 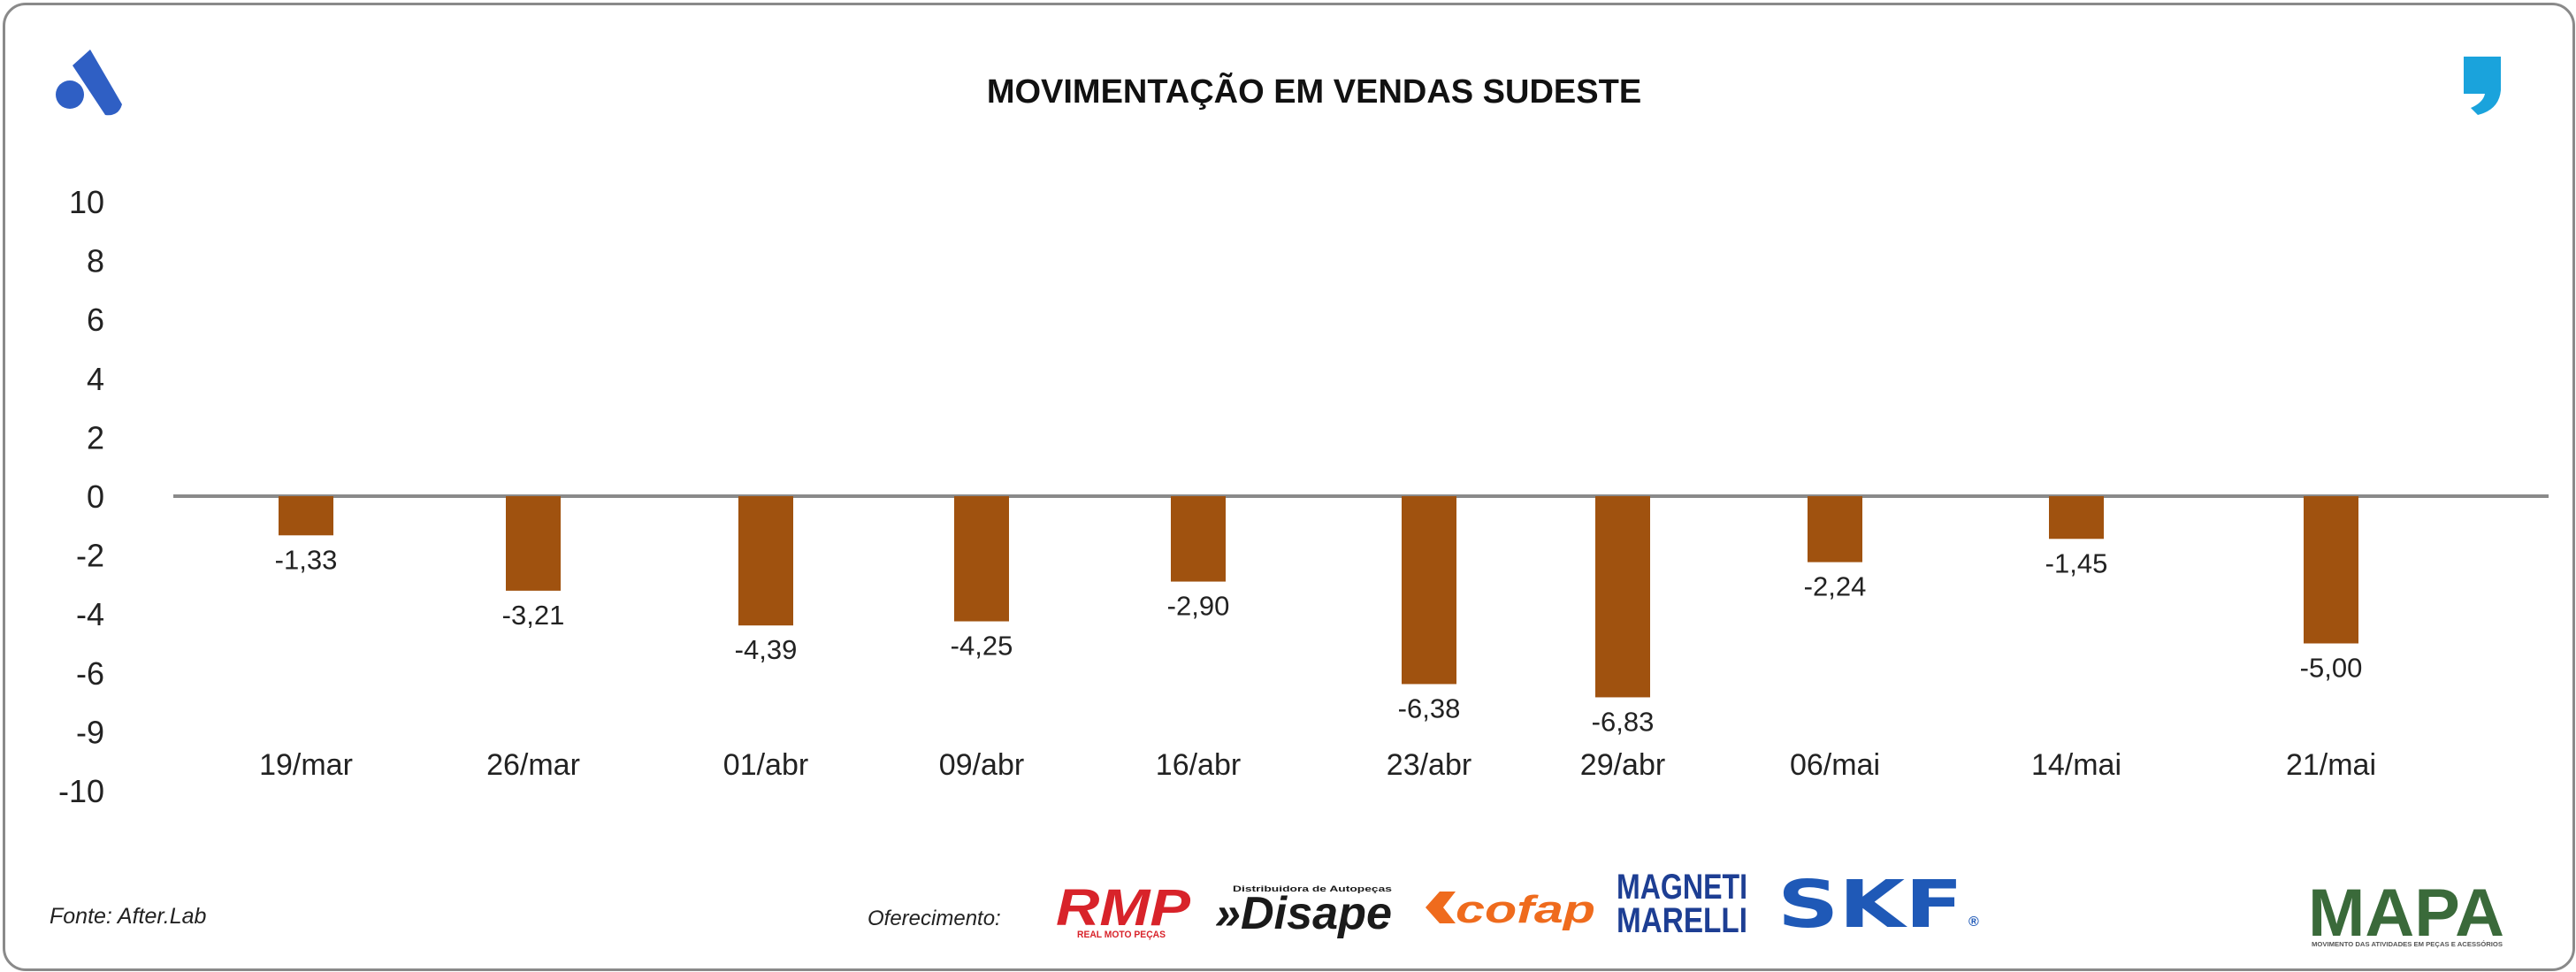 What do you see at coordinates (767, 649) in the screenshot?
I see `data-label: -4,39` at bounding box center [767, 649].